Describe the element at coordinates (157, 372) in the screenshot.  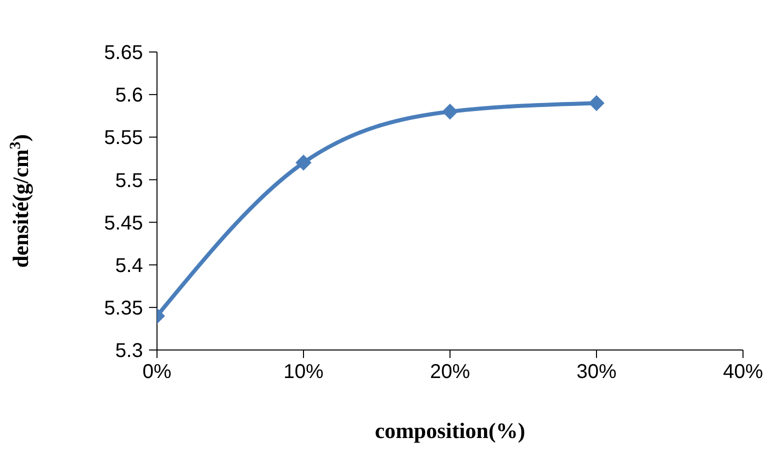
I see `x-tick-label: 0%` at that location.